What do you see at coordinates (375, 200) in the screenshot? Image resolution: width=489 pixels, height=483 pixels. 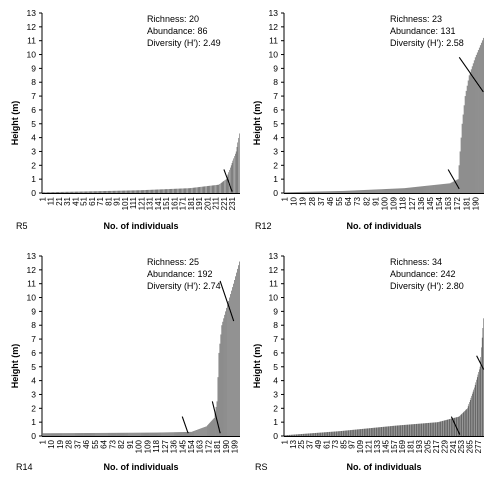 I see `x-tick-label: 91` at bounding box center [375, 200].